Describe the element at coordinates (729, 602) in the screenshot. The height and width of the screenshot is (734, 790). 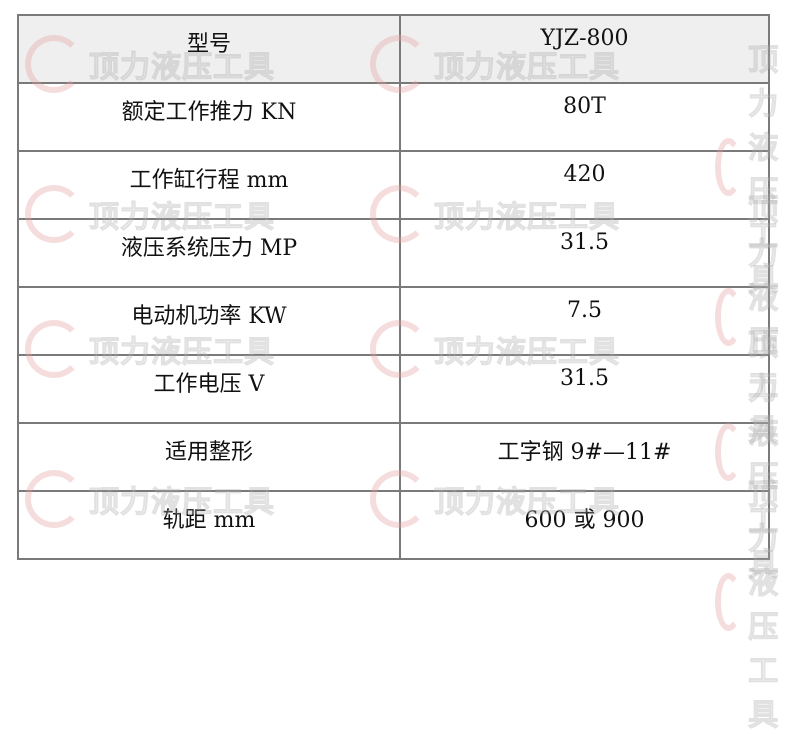
I see `watermark-logo-icon` at that location.